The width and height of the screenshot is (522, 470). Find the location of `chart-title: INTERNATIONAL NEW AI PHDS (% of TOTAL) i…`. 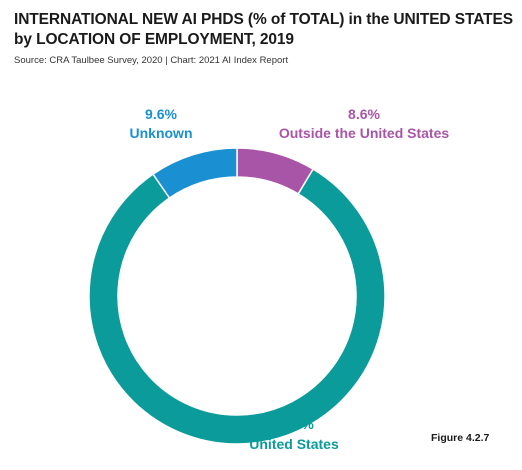

chart-title: INTERNATIONAL NEW AI PHDS (% of TOTAL) i… is located at coordinates (264, 30).